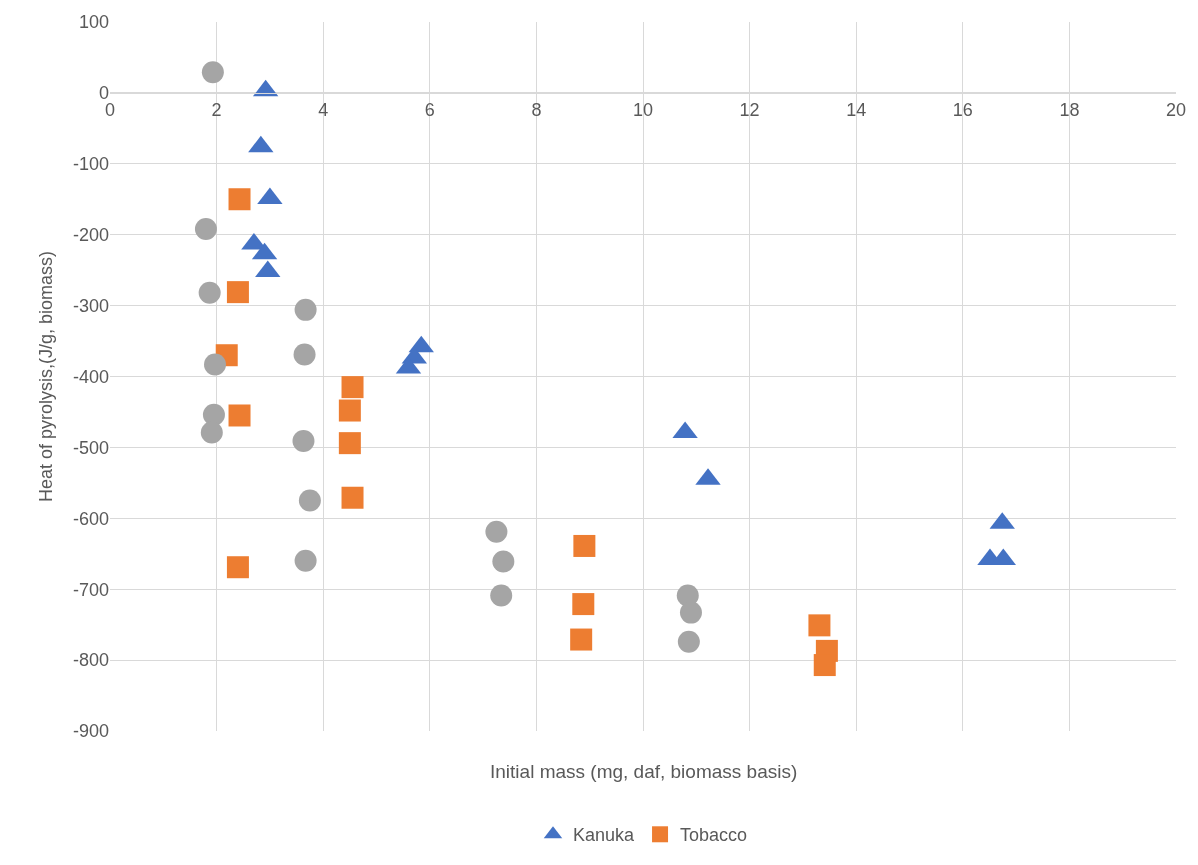 This screenshot has width=1198, height=865. I want to click on y-tick-label: -100, so click(90, 164).